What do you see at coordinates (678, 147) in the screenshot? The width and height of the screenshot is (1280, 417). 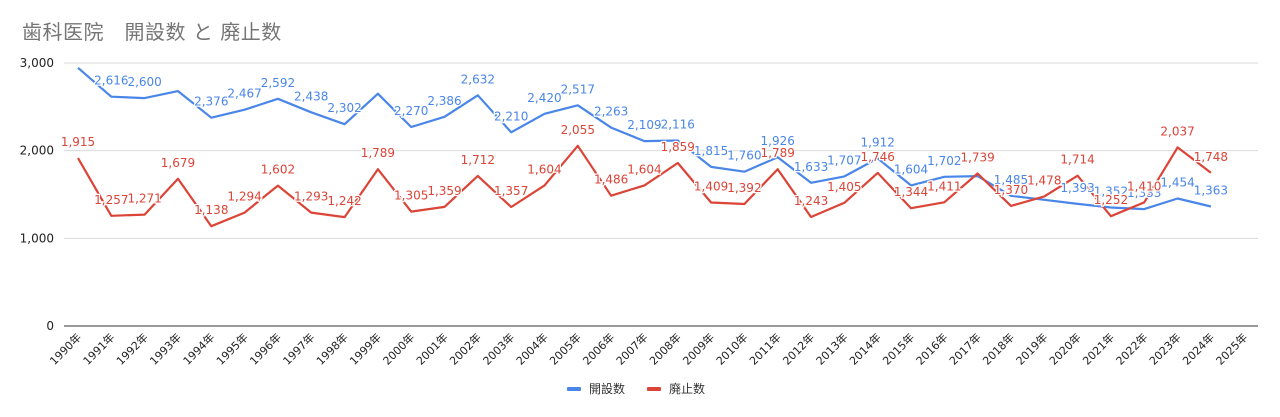 I see `data-label: 1,859` at bounding box center [678, 147].